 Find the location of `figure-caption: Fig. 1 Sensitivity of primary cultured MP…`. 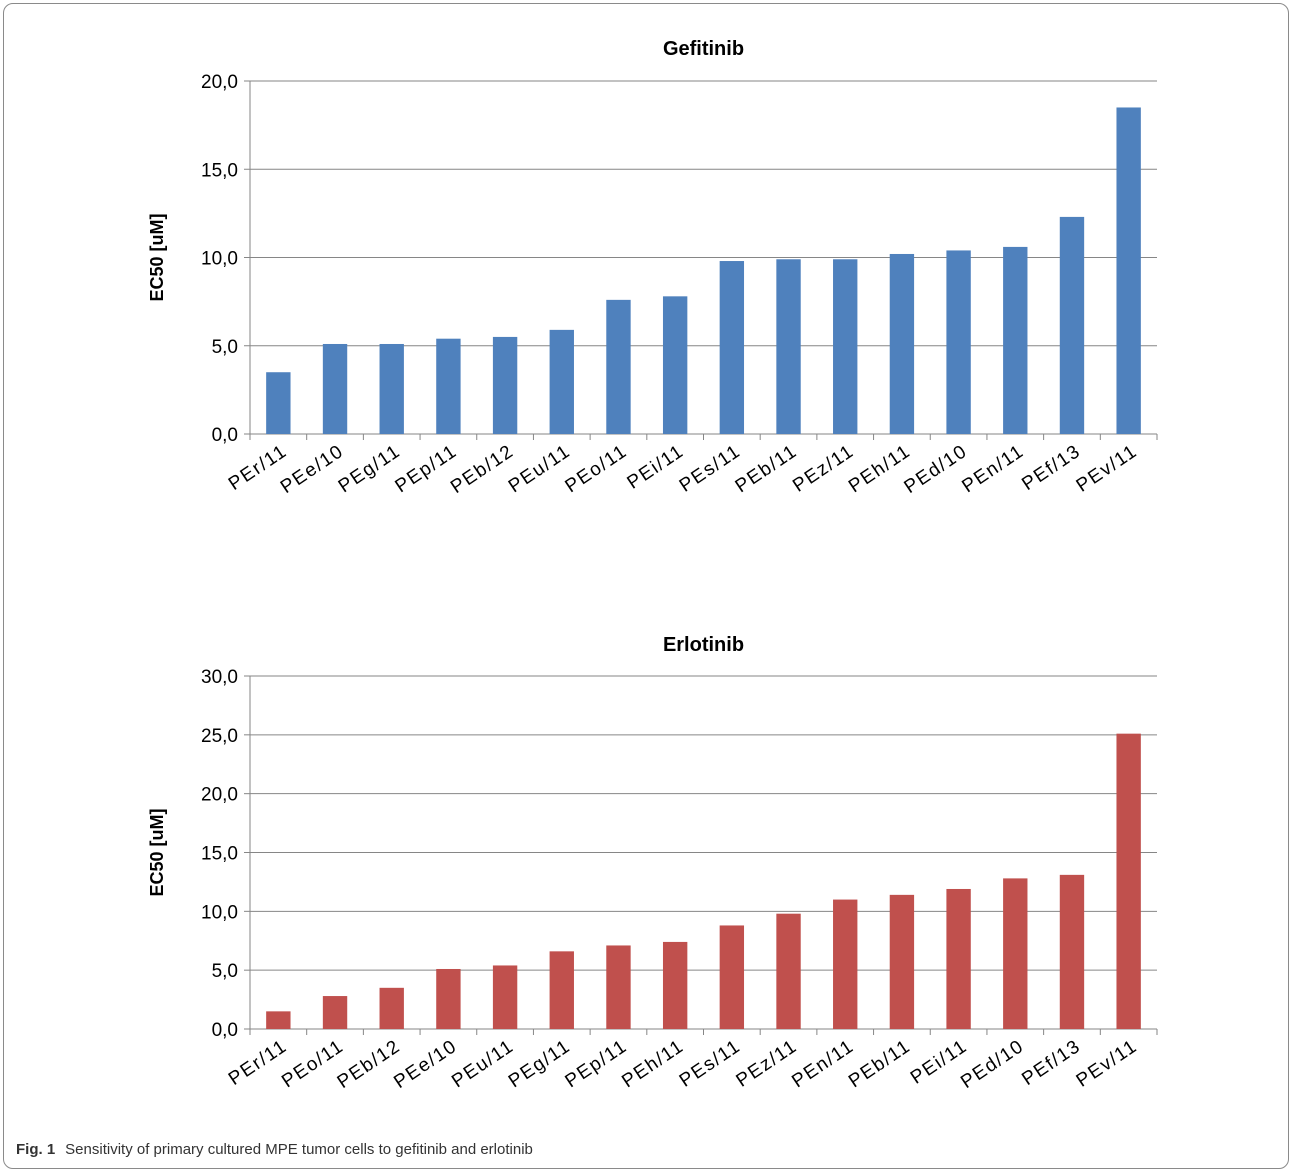

figure-caption: Fig. 1 Sensitivity of primary cultured MP… is located at coordinates (274, 1149).